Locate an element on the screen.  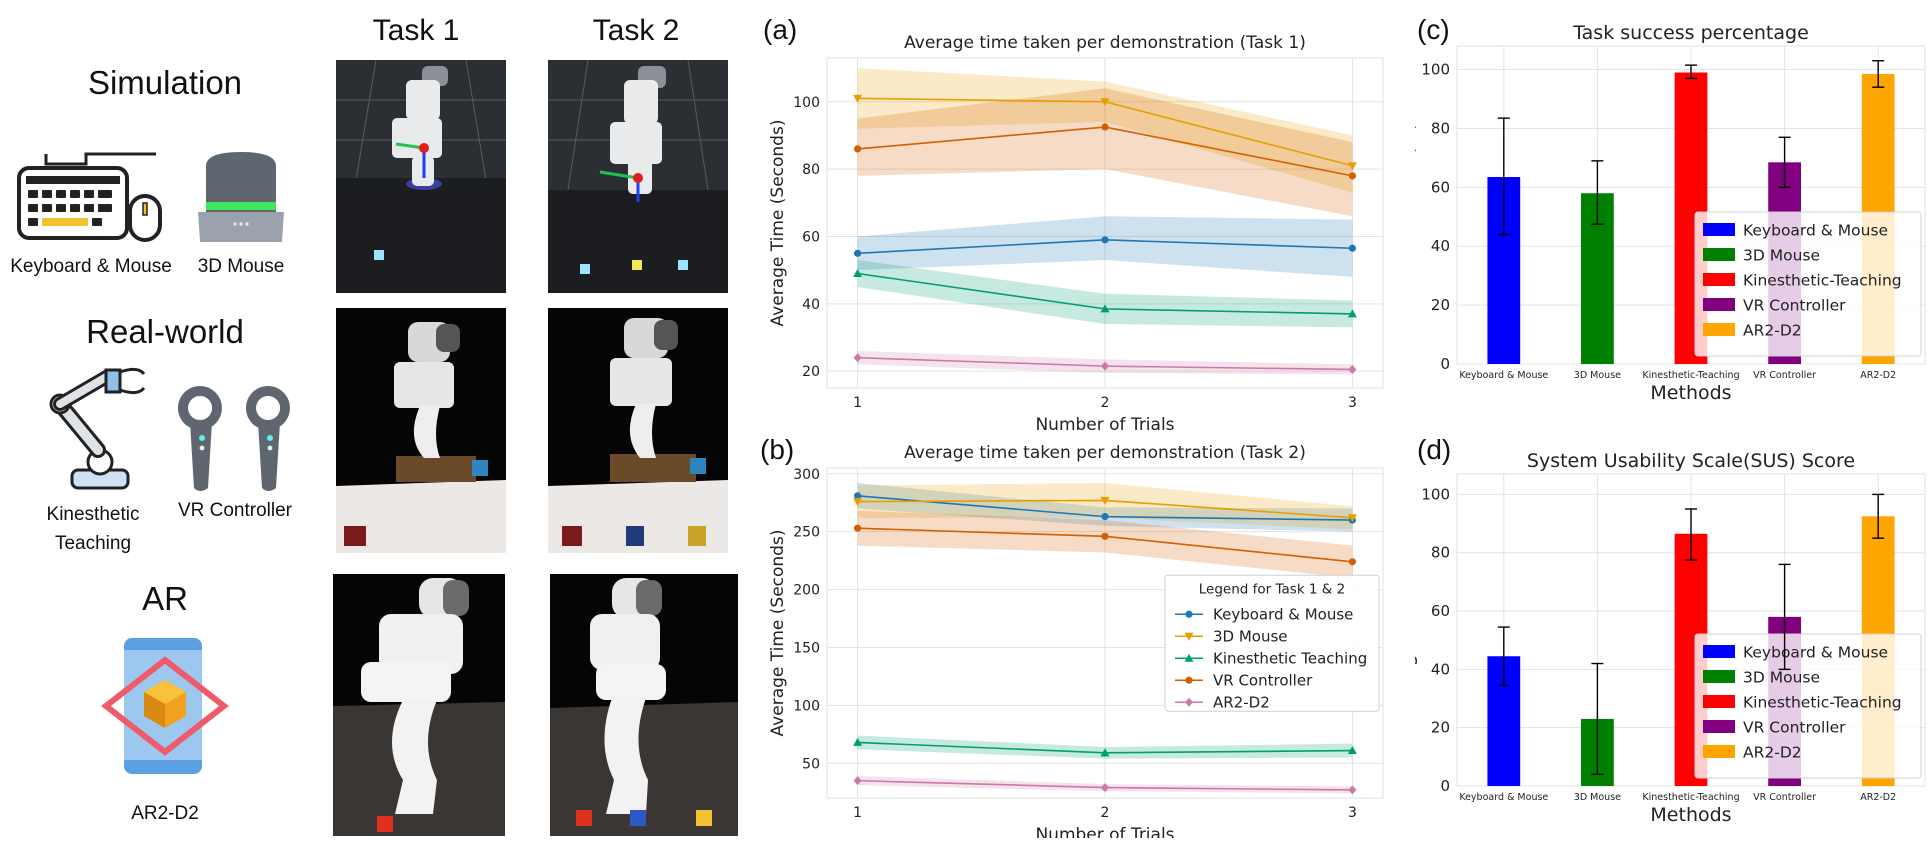
device-label-vr-controller: VR Controller is located at coordinates (235, 510).